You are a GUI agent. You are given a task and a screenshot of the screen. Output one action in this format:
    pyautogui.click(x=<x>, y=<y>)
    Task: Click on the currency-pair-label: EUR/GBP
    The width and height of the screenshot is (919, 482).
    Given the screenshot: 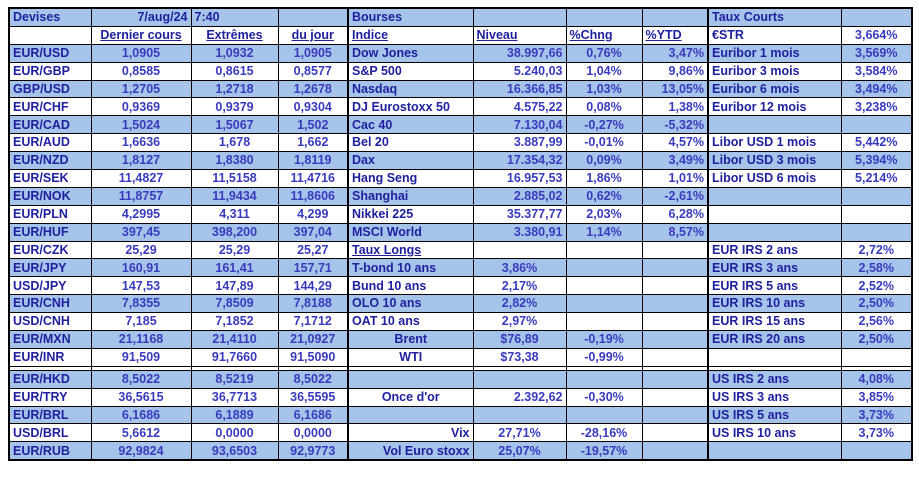 What is the action you would take?
    pyautogui.click(x=50, y=71)
    